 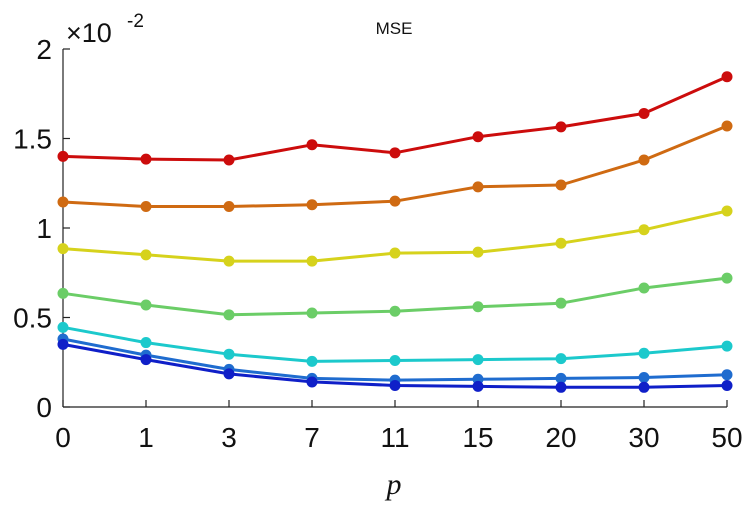 I want to click on y-tick-label: 0, so click(x=44, y=407).